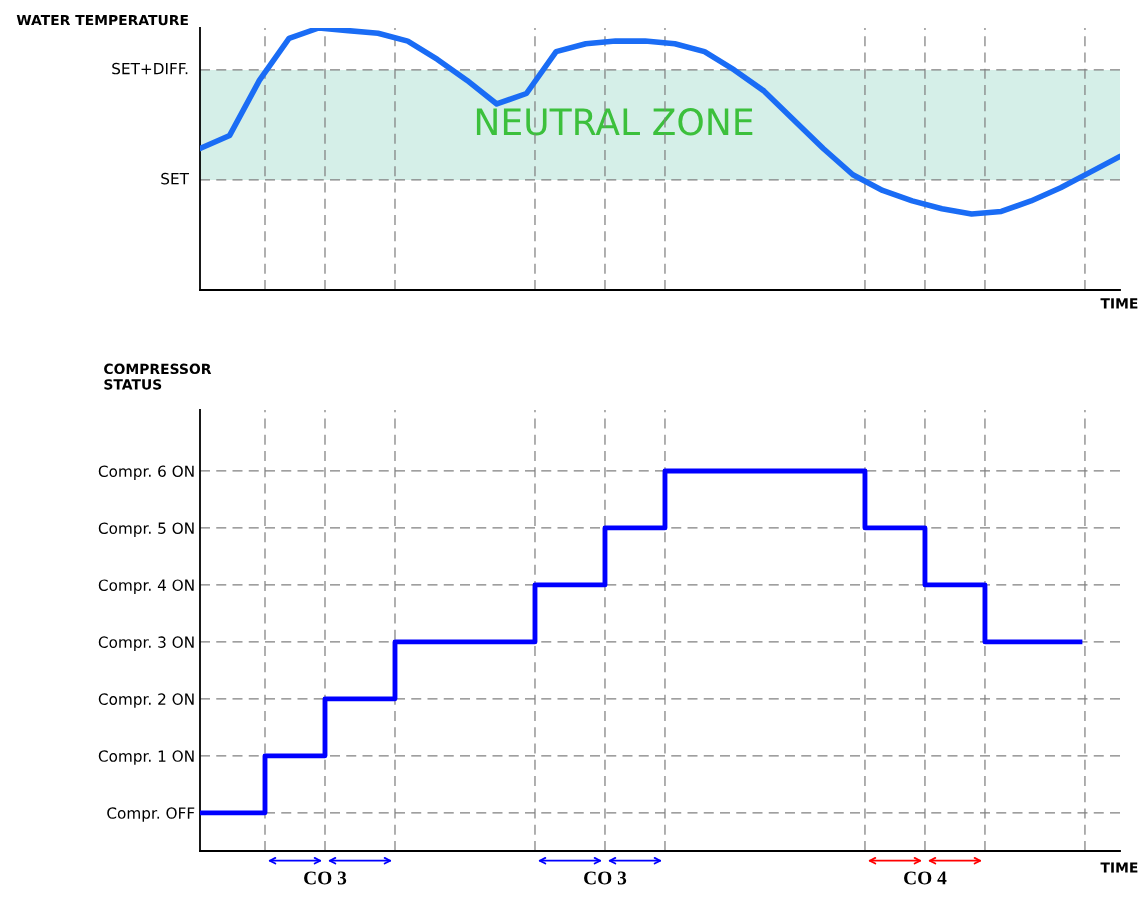 The image size is (1139, 899). Describe the element at coordinates (614, 122) in the screenshot. I see `band-label: NEUTRAL ZONE` at that location.